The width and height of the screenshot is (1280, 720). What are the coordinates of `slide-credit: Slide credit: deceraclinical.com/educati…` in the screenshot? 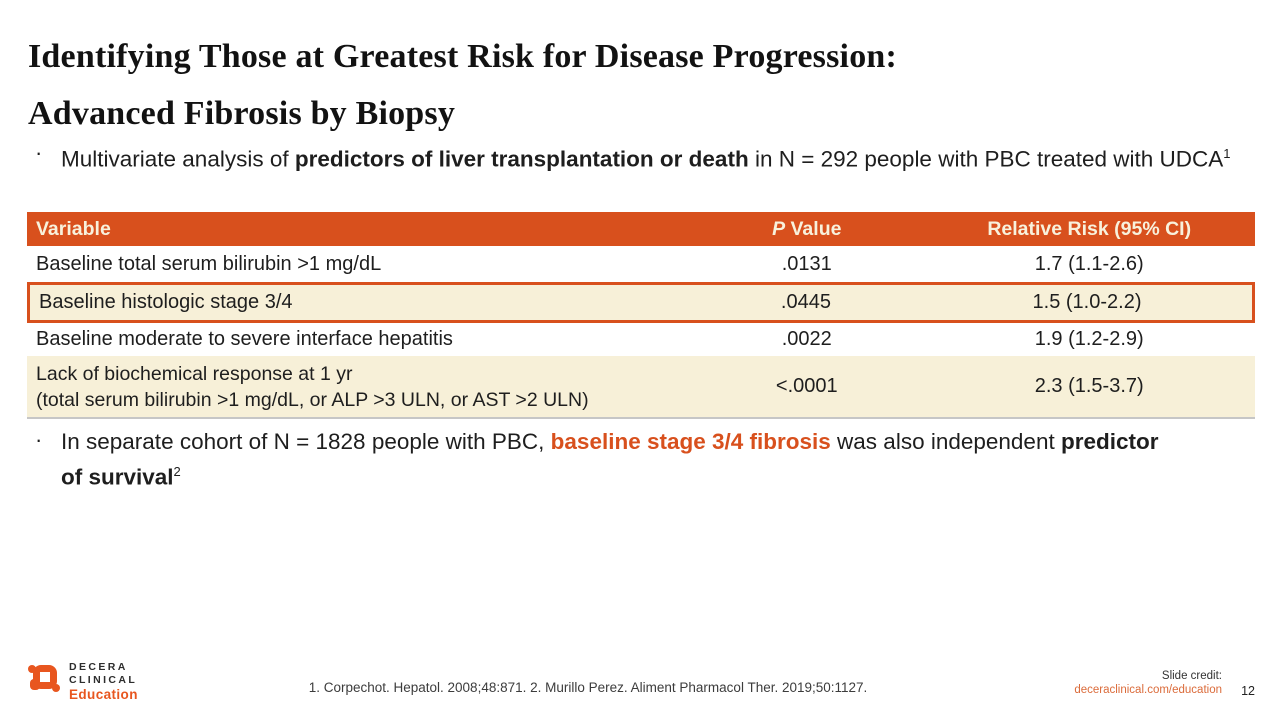 It's located at (1148, 683).